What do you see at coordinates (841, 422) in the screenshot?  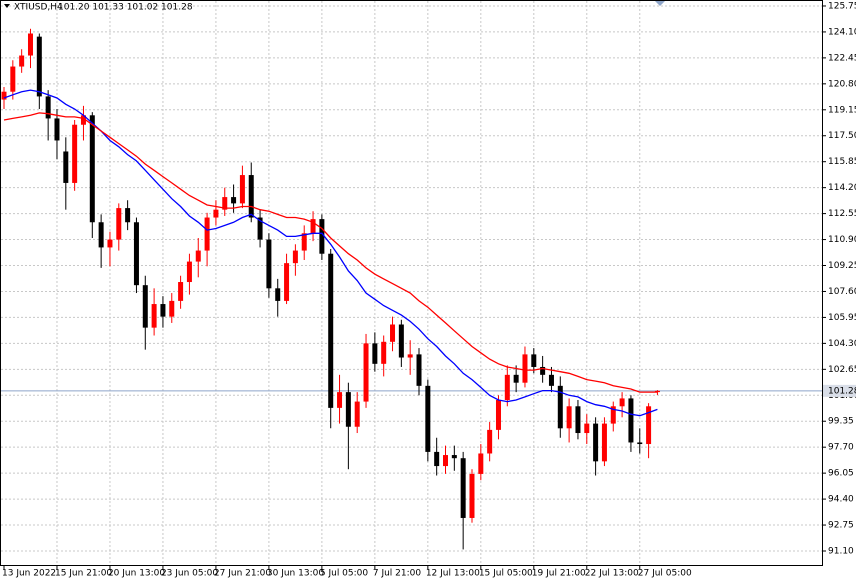 I see `y-tick-label: 99.35` at bounding box center [841, 422].